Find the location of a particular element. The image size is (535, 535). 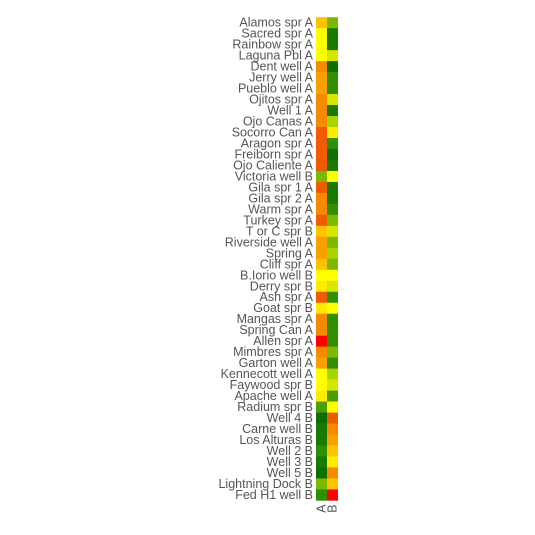

row-label: Socorro Can A is located at coordinates (273, 133).